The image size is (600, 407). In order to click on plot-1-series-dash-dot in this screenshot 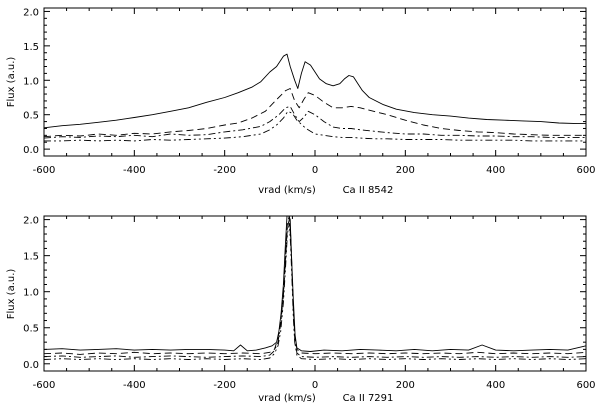, I will do `click(314, 122)`.